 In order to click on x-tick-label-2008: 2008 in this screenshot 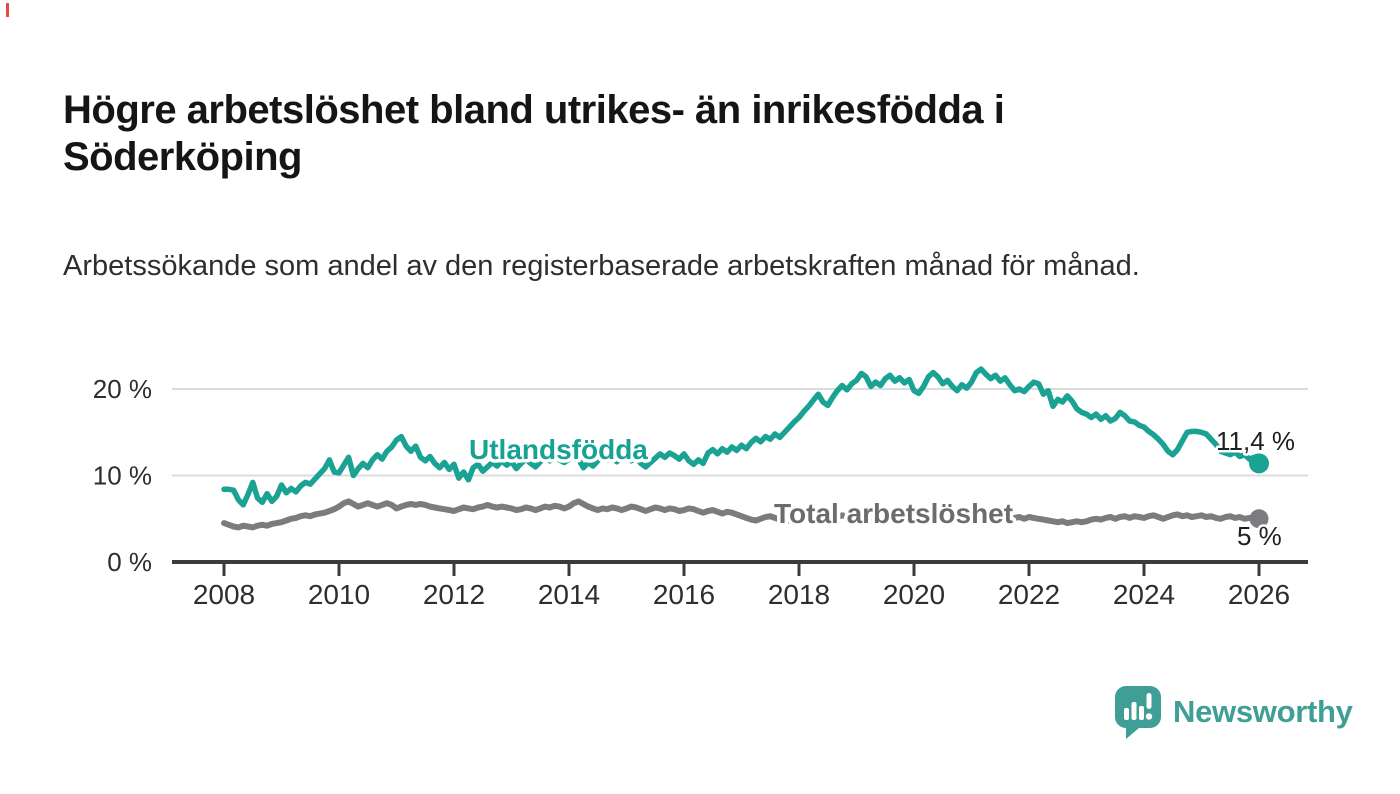, I will do `click(224, 594)`.